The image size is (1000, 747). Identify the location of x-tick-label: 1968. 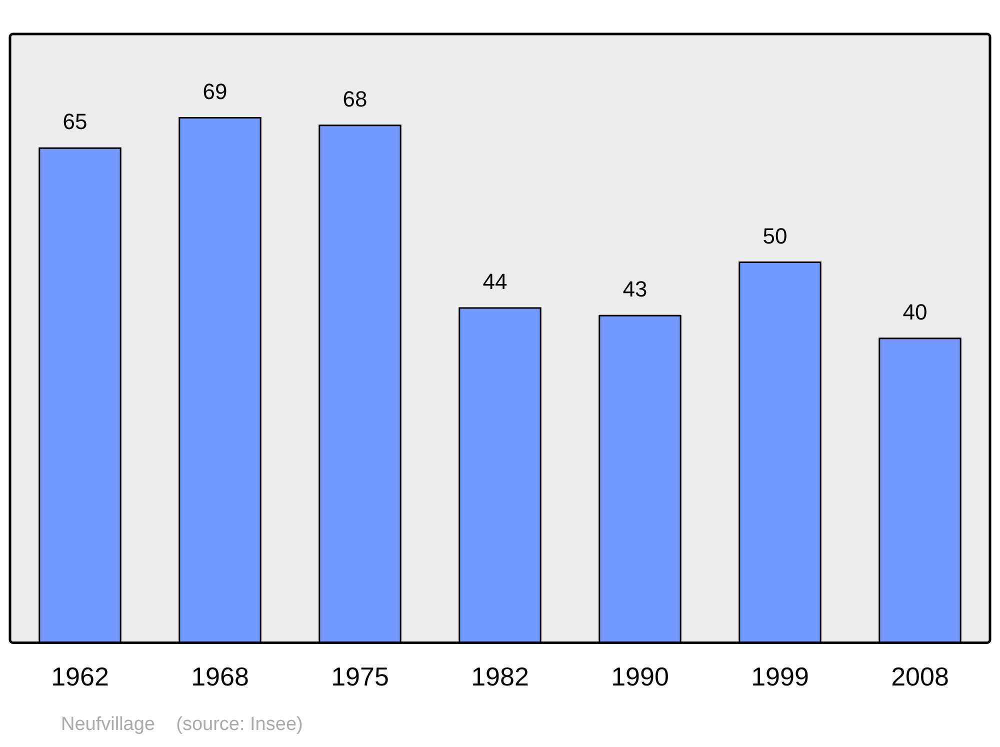
(220, 677).